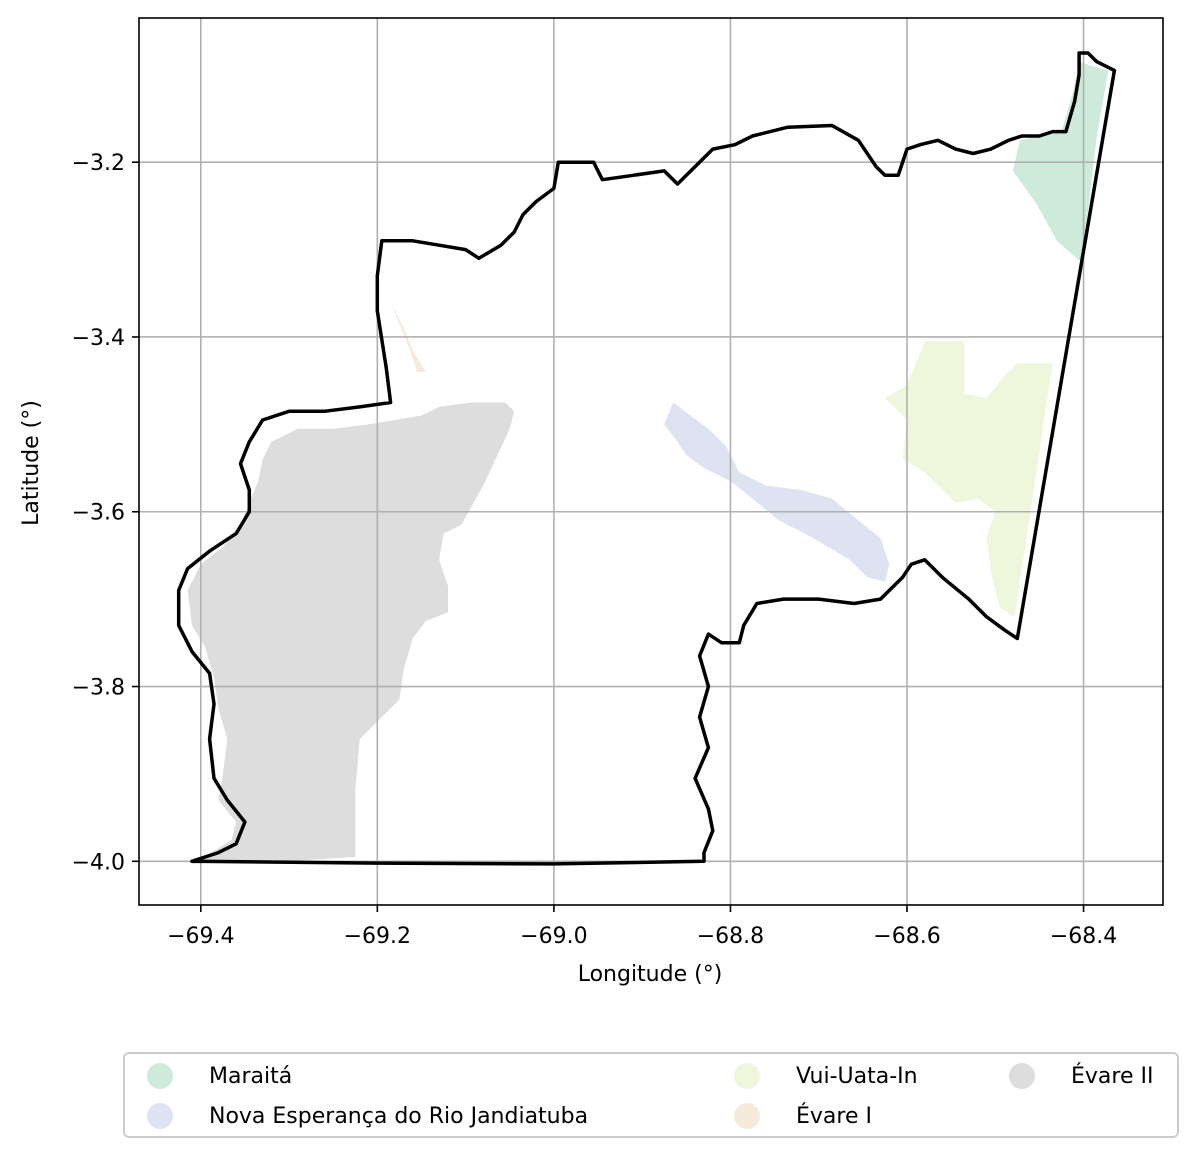 This screenshot has width=1199, height=1158. Describe the element at coordinates (251, 1076) in the screenshot. I see `legend-label-maraita: Maraitá` at that location.